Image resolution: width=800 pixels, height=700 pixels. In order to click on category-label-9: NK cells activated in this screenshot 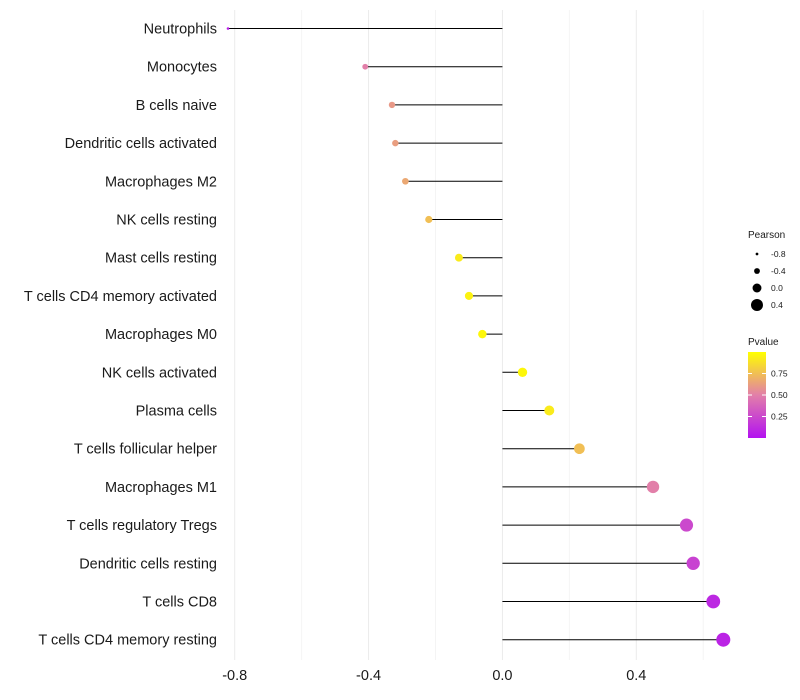, I will do `click(159, 373)`.